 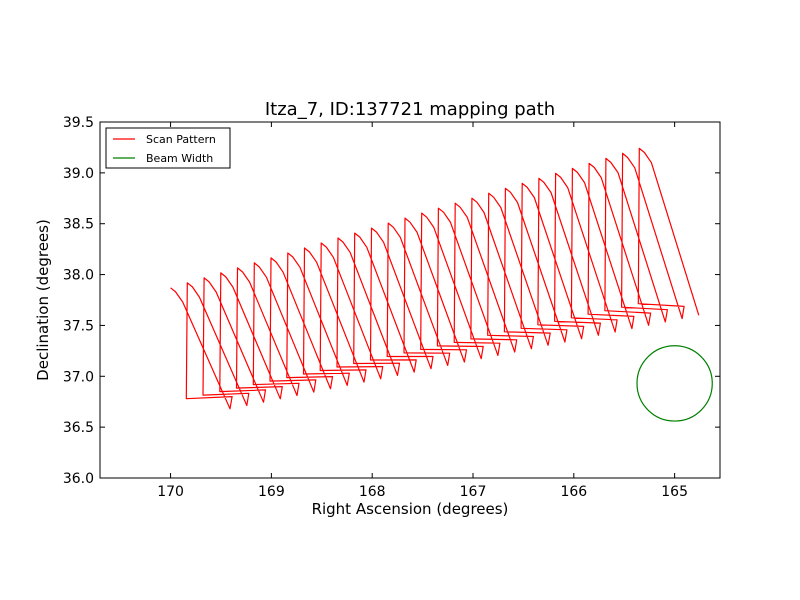 What do you see at coordinates (473, 492) in the screenshot?
I see `x-tick-label: 167` at bounding box center [473, 492].